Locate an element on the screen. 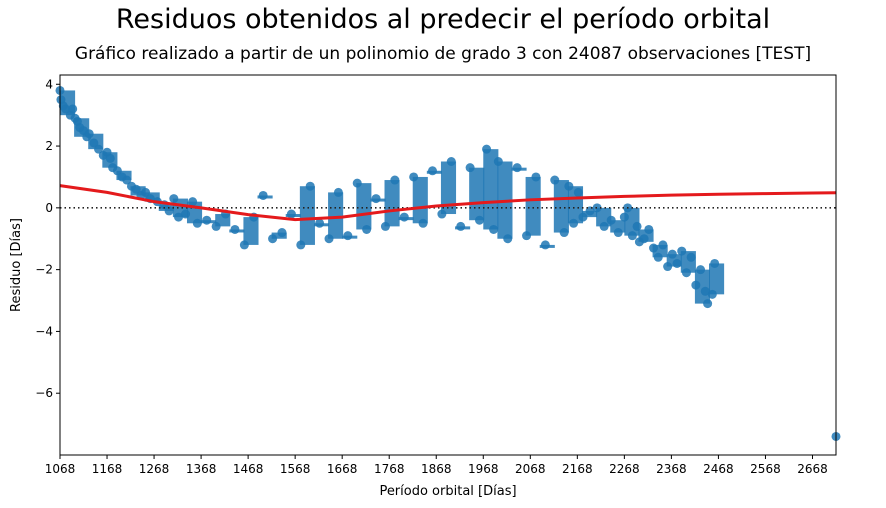 This screenshot has height=508, width=886. x-tick-label: 2068 is located at coordinates (530, 469).